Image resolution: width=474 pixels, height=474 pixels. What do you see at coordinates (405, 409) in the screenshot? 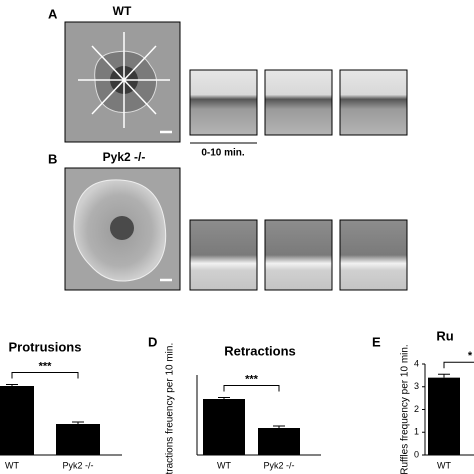
I see `y-axis-label: Ruffles frequency per 10 min.` at bounding box center [405, 409].